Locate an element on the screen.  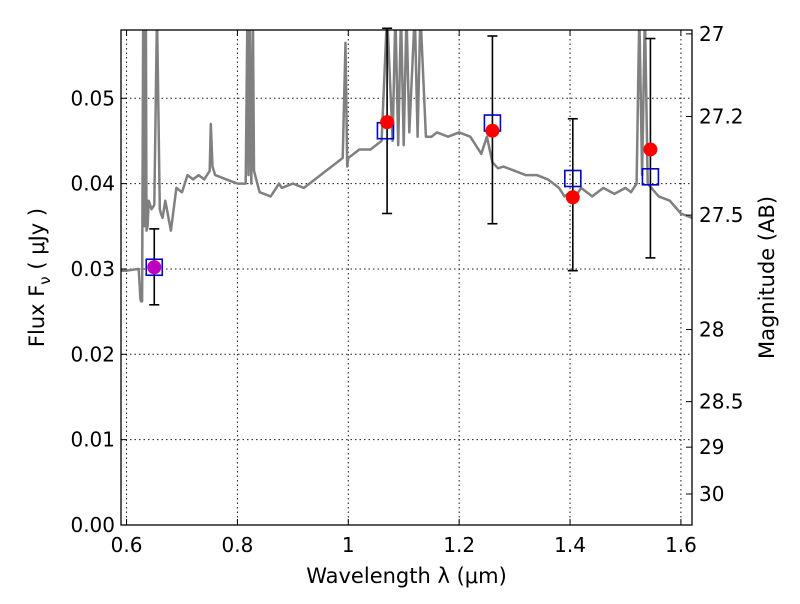
x-axis-title: Wavelength λ (μm) is located at coordinates (406, 576).